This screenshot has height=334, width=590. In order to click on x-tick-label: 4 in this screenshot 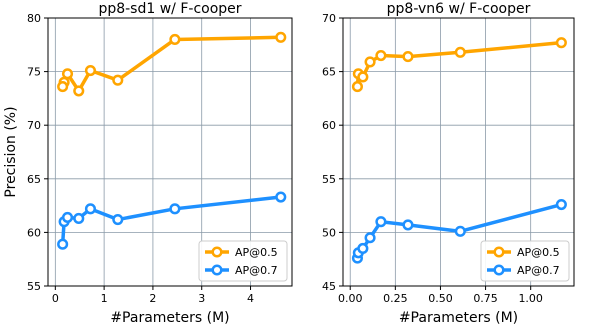, I will do `click(250, 298)`.